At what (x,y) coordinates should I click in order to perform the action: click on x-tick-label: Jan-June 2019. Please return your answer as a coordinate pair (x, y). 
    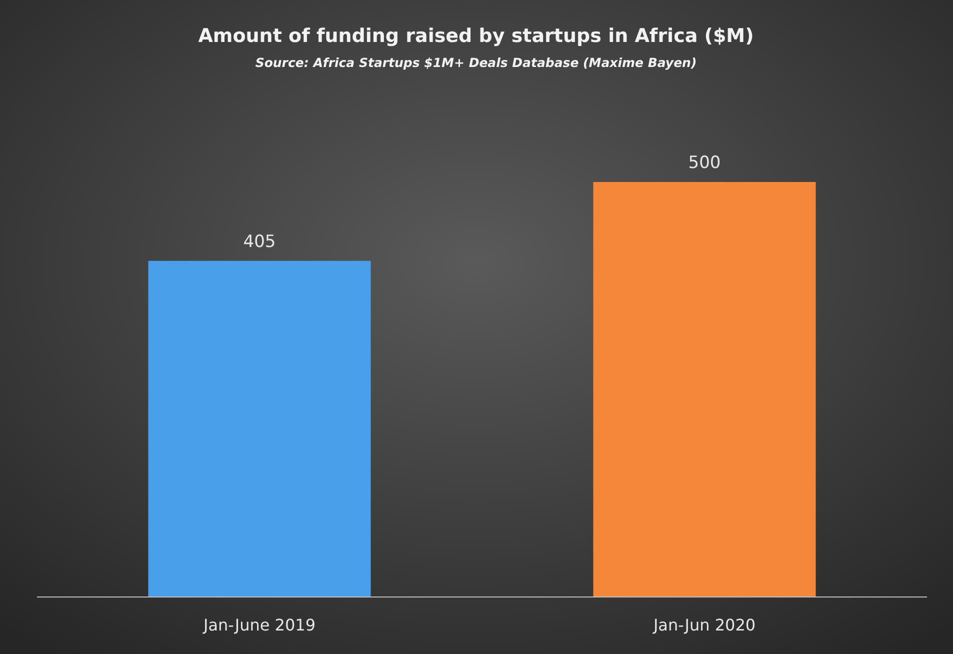
    Looking at the image, I should click on (259, 624).